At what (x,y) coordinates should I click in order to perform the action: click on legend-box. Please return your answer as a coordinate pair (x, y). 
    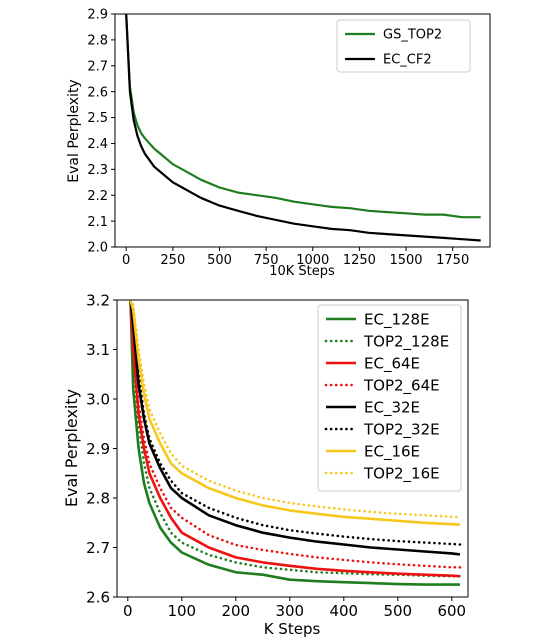
    Looking at the image, I should click on (389, 398).